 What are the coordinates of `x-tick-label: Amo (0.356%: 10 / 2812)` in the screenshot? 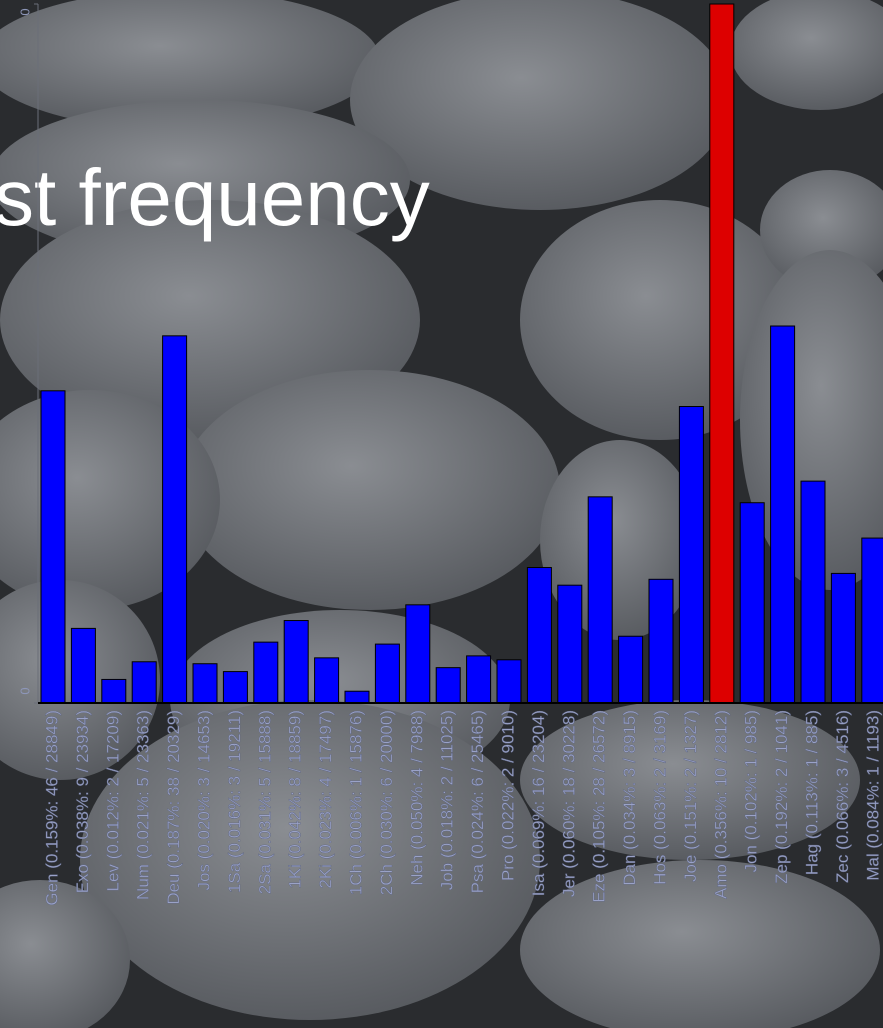 It's located at (720, 804).